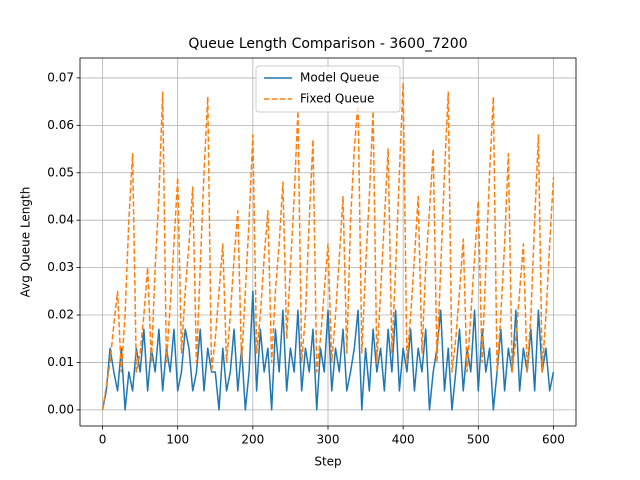 The height and width of the screenshot is (480, 640). What do you see at coordinates (403, 440) in the screenshot?
I see `x-tick-label: 400` at bounding box center [403, 440].